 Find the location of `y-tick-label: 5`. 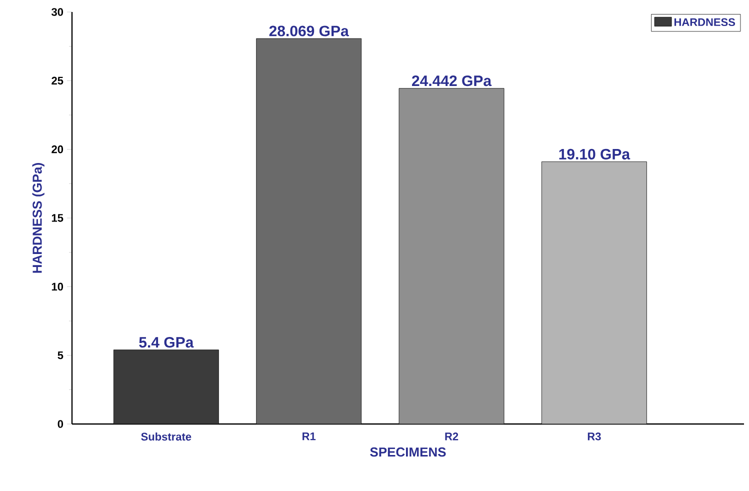

y-tick-label: 5 is located at coordinates (61, 356).